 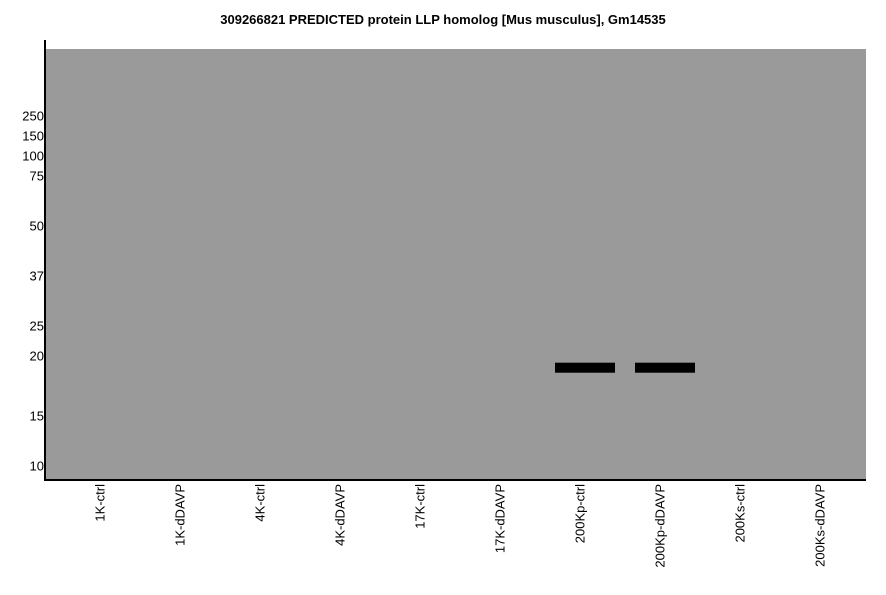 I want to click on lane-label: 200Ks-dDAVP, so click(x=819, y=525).